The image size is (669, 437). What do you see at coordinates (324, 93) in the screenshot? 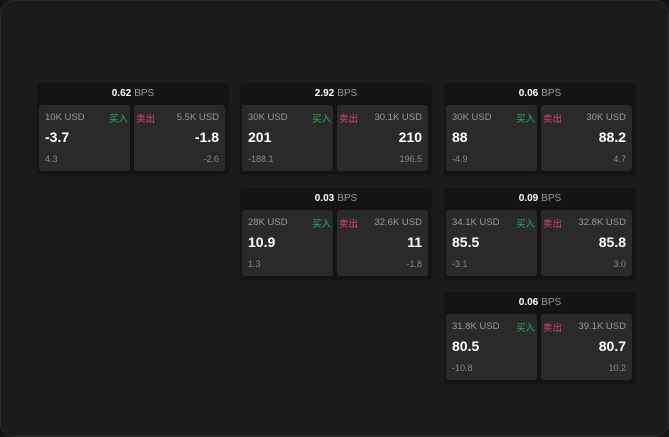
I see `spread-value: 2.92` at bounding box center [324, 93].